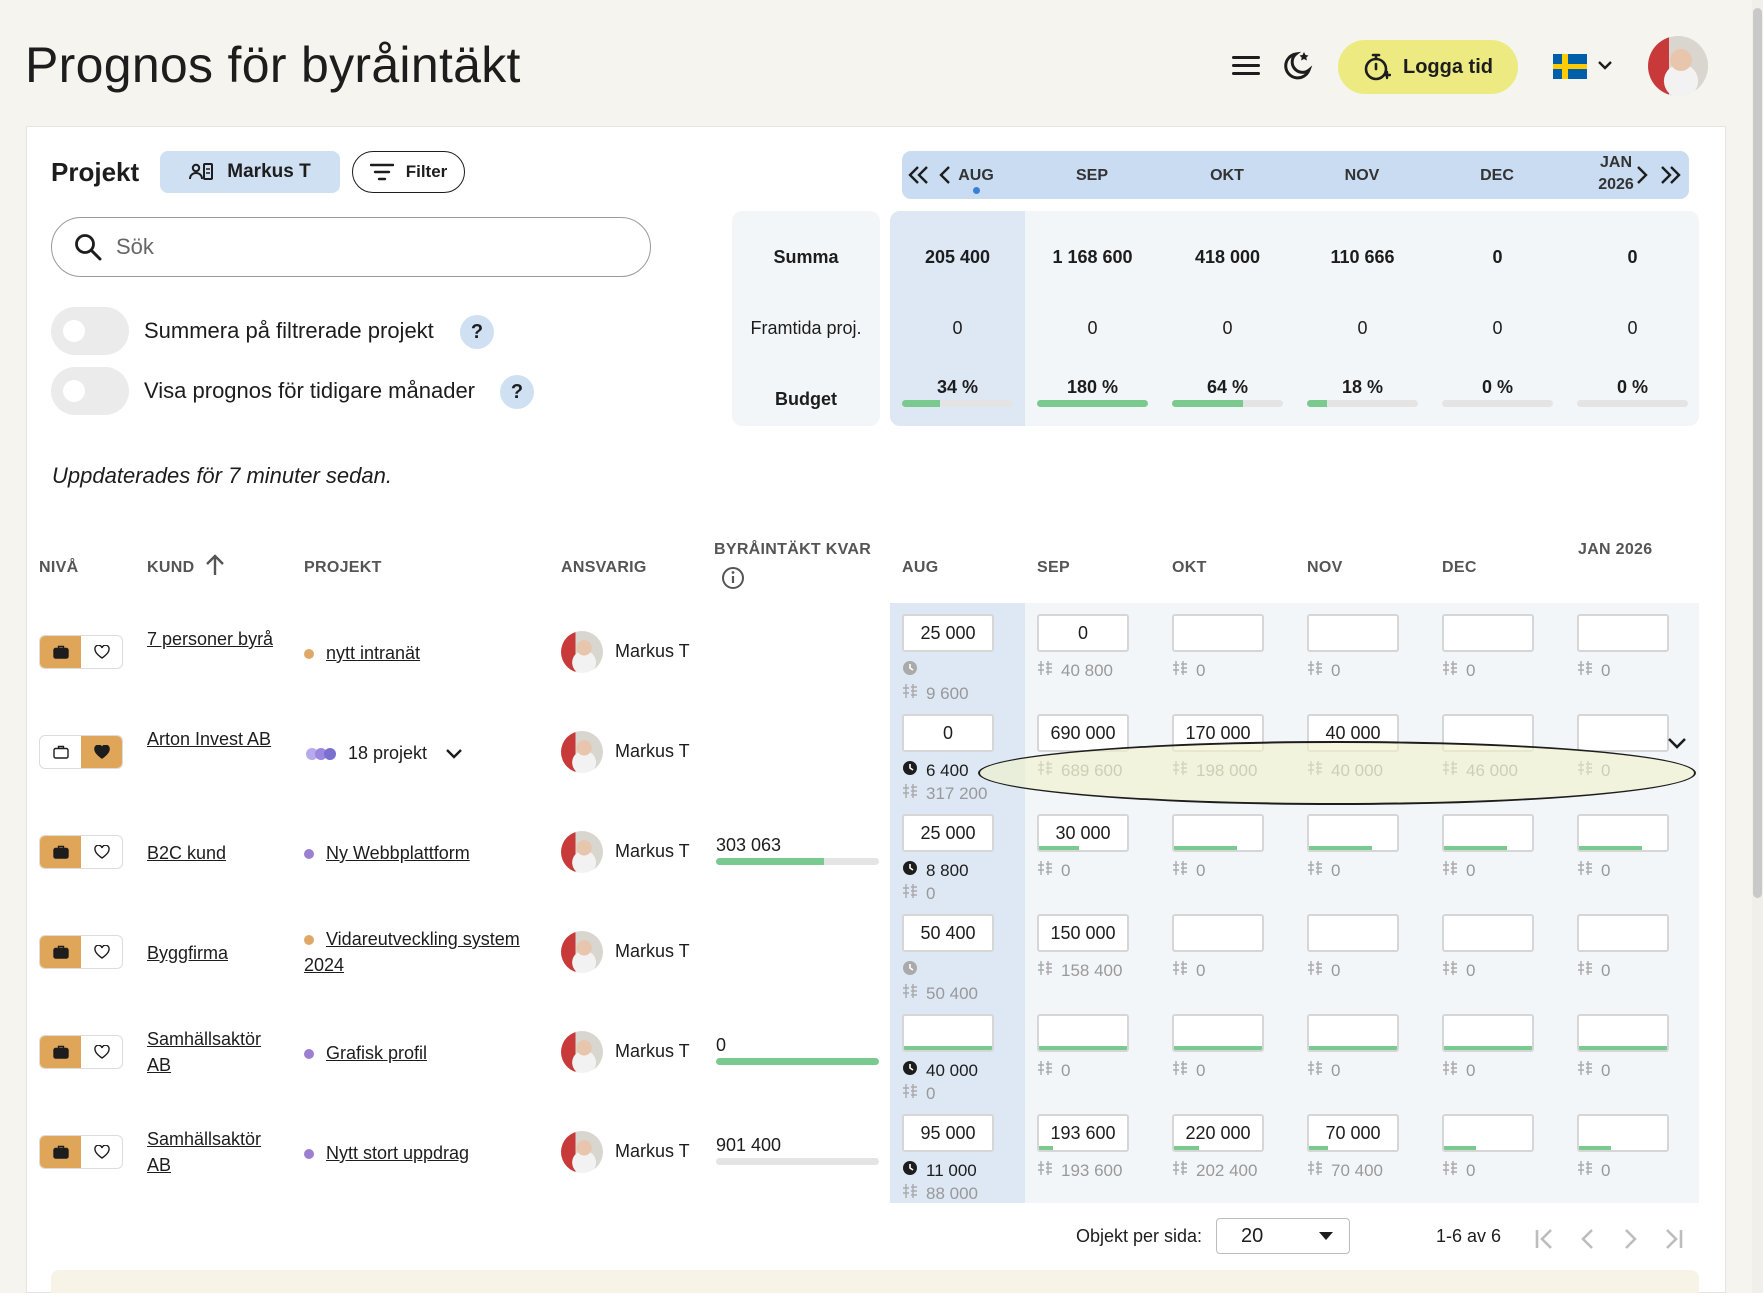  I want to click on project-cell: 18 projekt, so click(419, 753).